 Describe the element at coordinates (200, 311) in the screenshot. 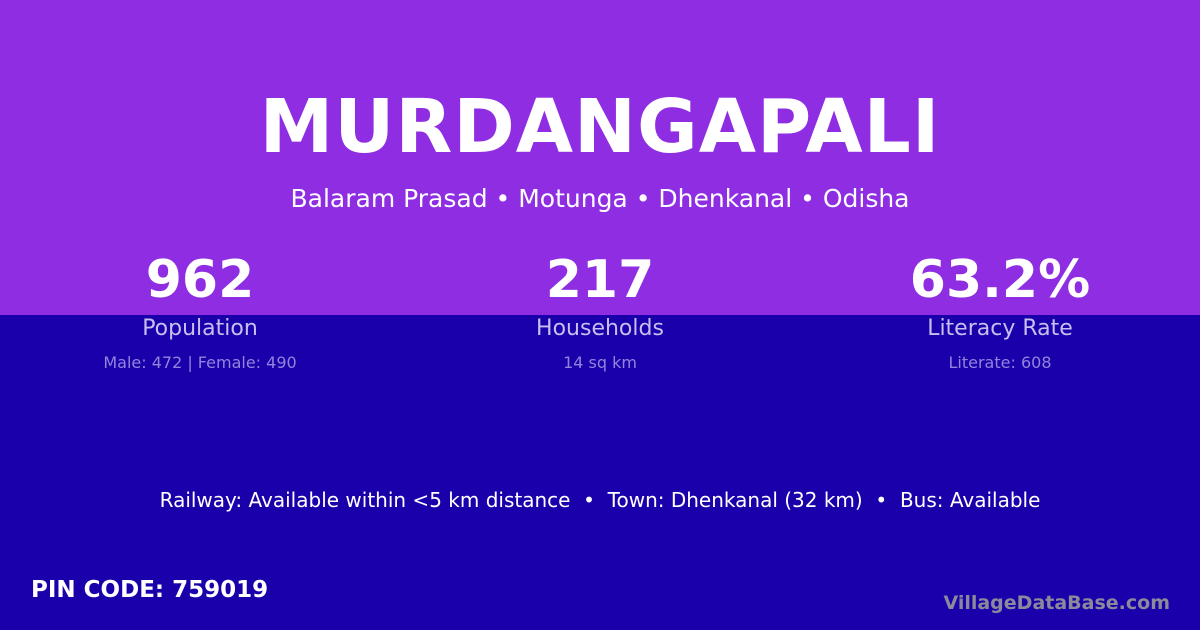

I see `stat-population: 962 Population Male: 472 | Female: 490` at that location.